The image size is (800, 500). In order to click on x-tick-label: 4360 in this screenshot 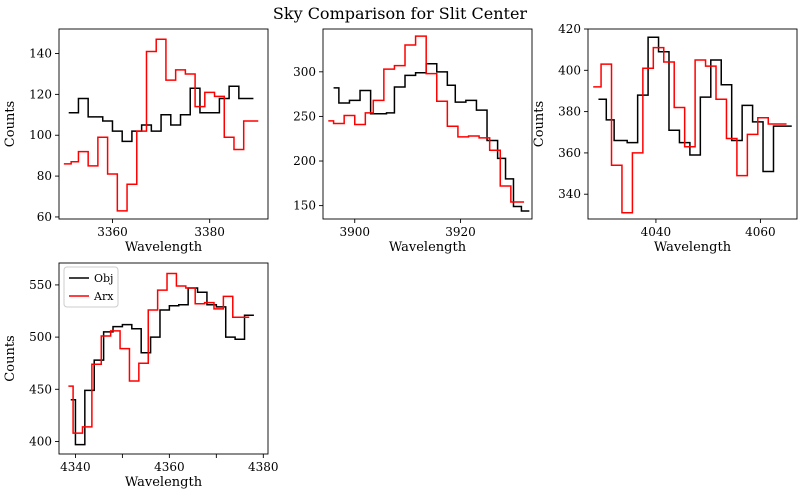, I will do `click(169, 467)`.